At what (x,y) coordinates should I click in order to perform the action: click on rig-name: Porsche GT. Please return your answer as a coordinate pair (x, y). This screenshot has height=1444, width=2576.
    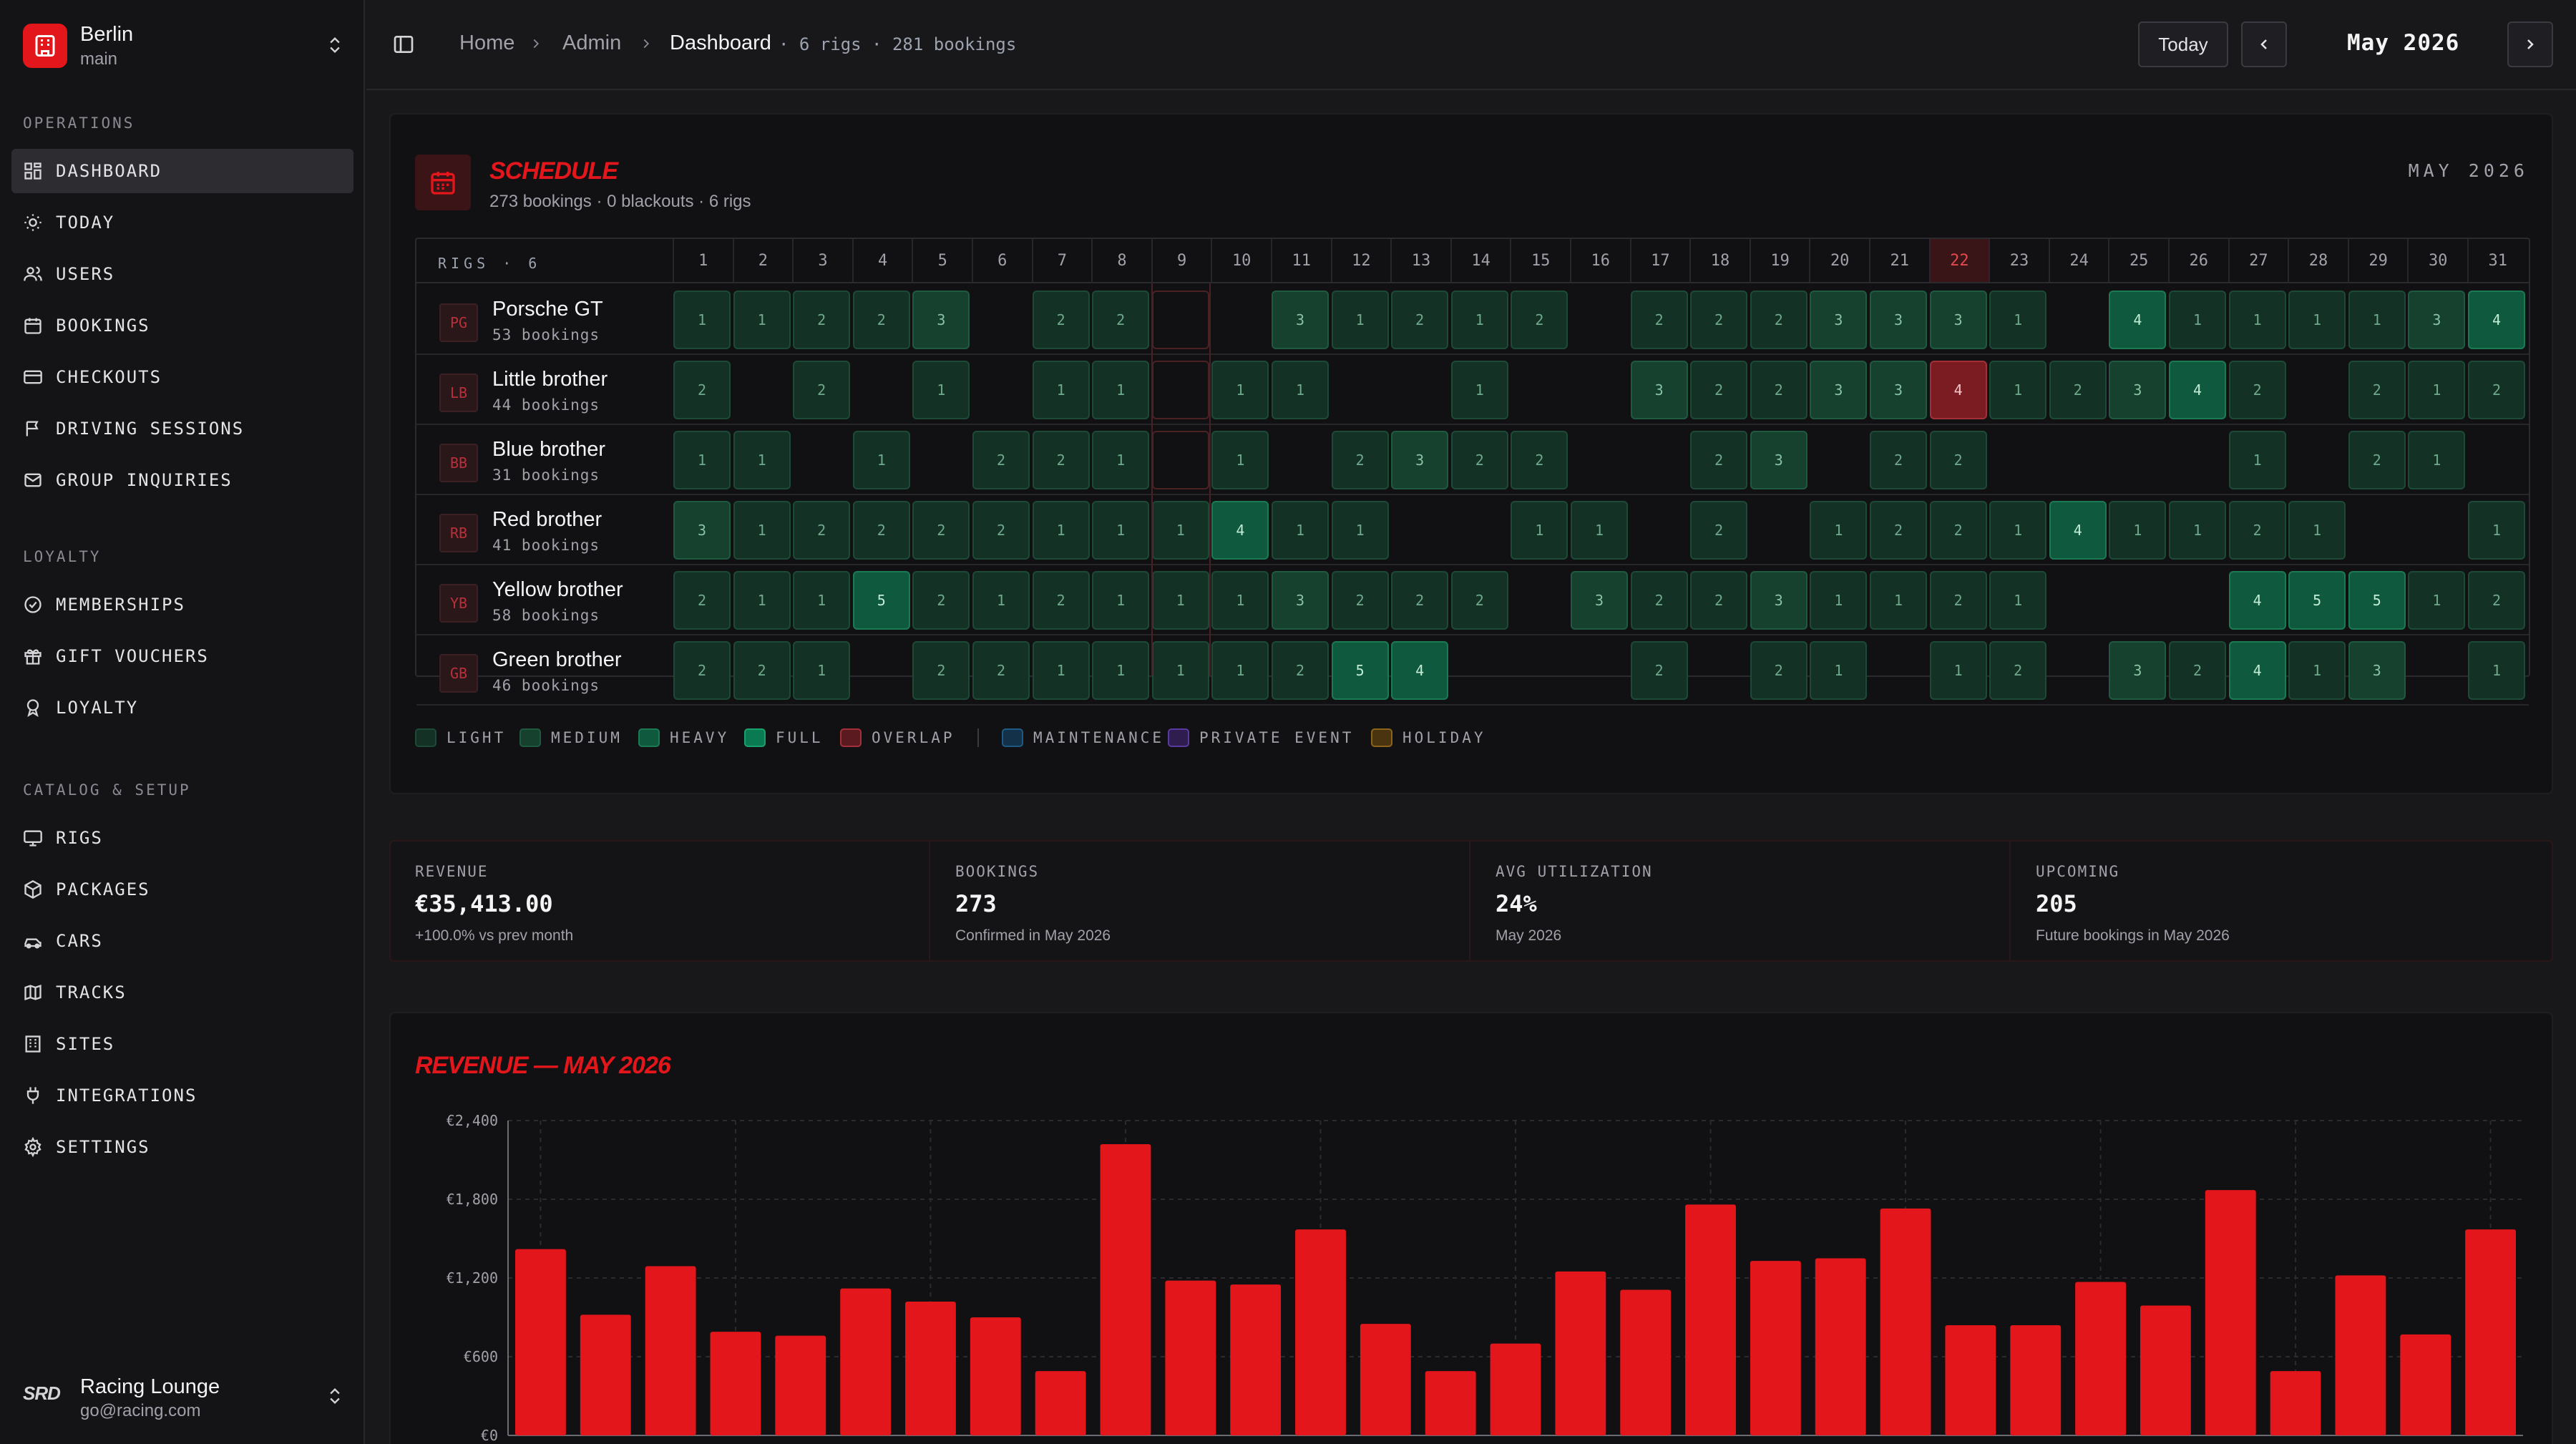
    Looking at the image, I should click on (547, 309).